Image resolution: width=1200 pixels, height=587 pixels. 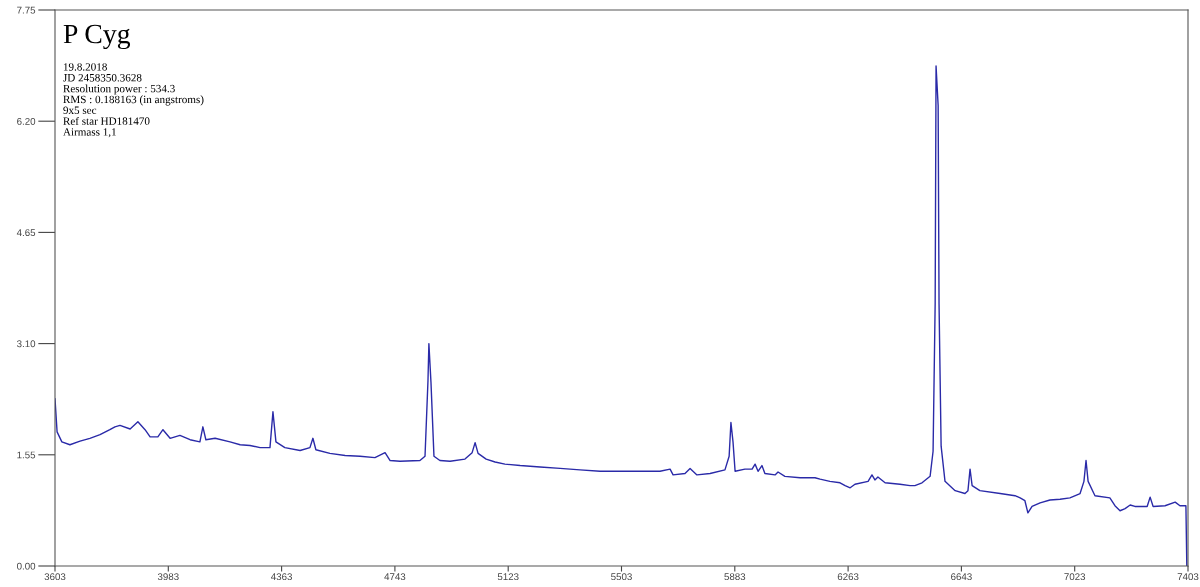 What do you see at coordinates (97, 37) in the screenshot?
I see `chart-title: P Cyg` at bounding box center [97, 37].